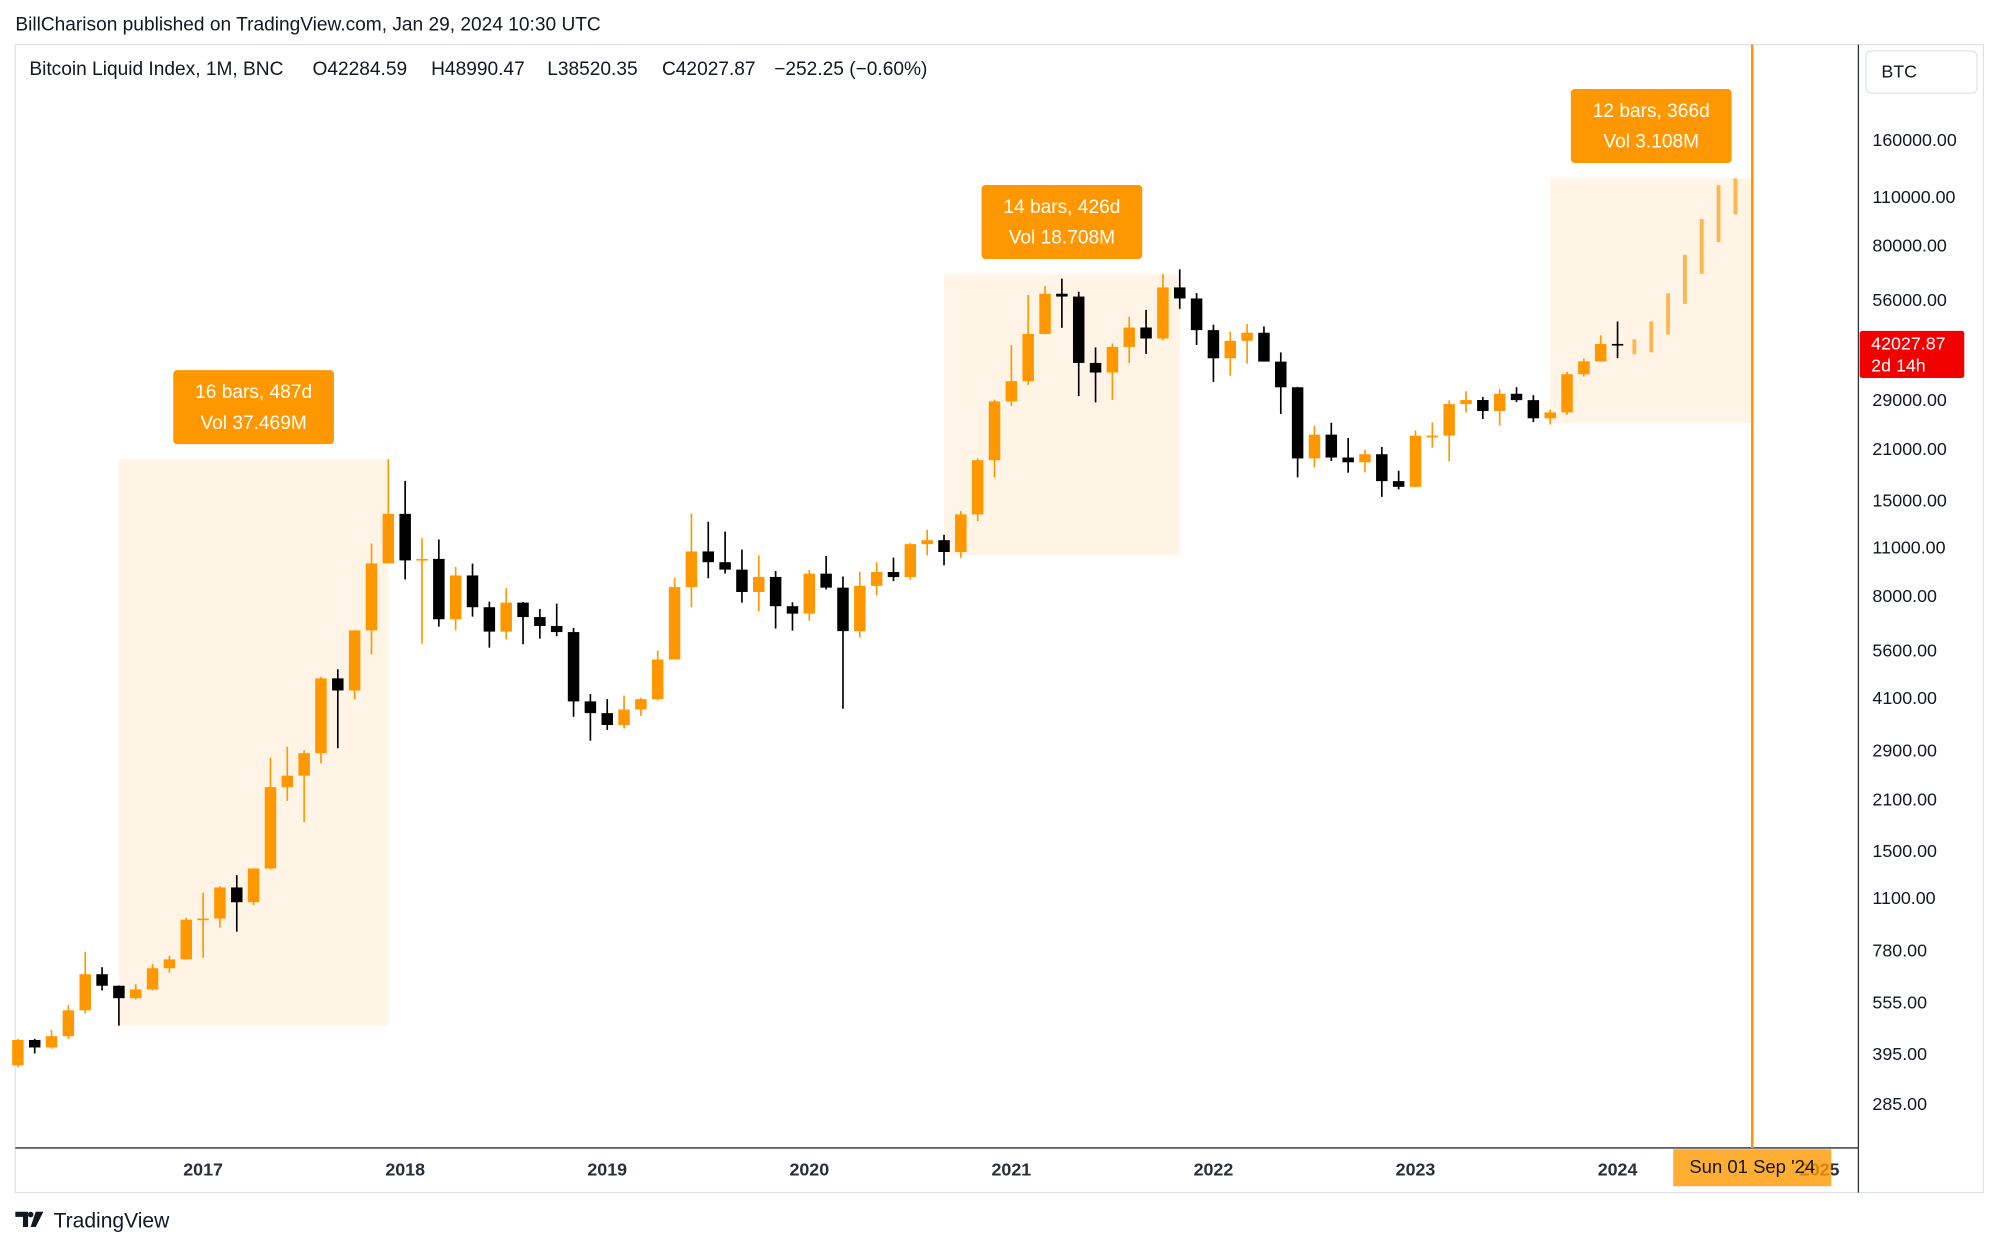 This screenshot has width=2000, height=1251. What do you see at coordinates (253, 423) in the screenshot?
I see `range-volume-label: Vol 37.469M` at bounding box center [253, 423].